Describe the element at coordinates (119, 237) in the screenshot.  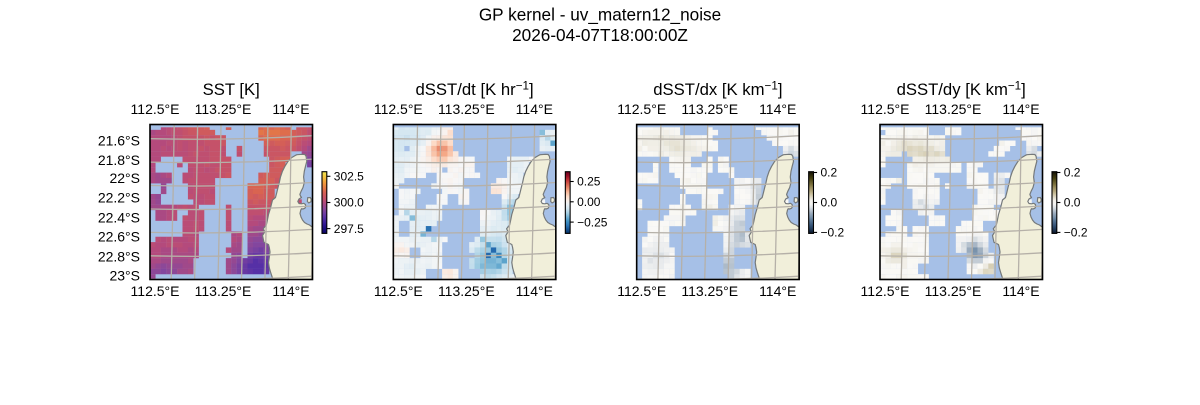
I see `svg-text: 22.6°S` at that location.